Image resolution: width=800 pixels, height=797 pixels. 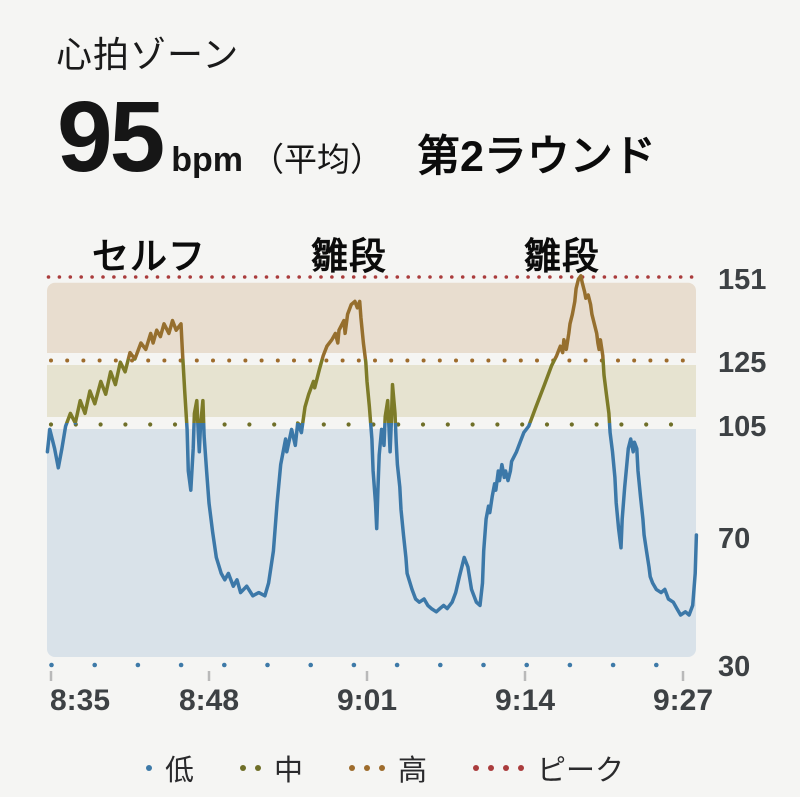 I want to click on y-axis-label: 125, so click(x=742, y=363).